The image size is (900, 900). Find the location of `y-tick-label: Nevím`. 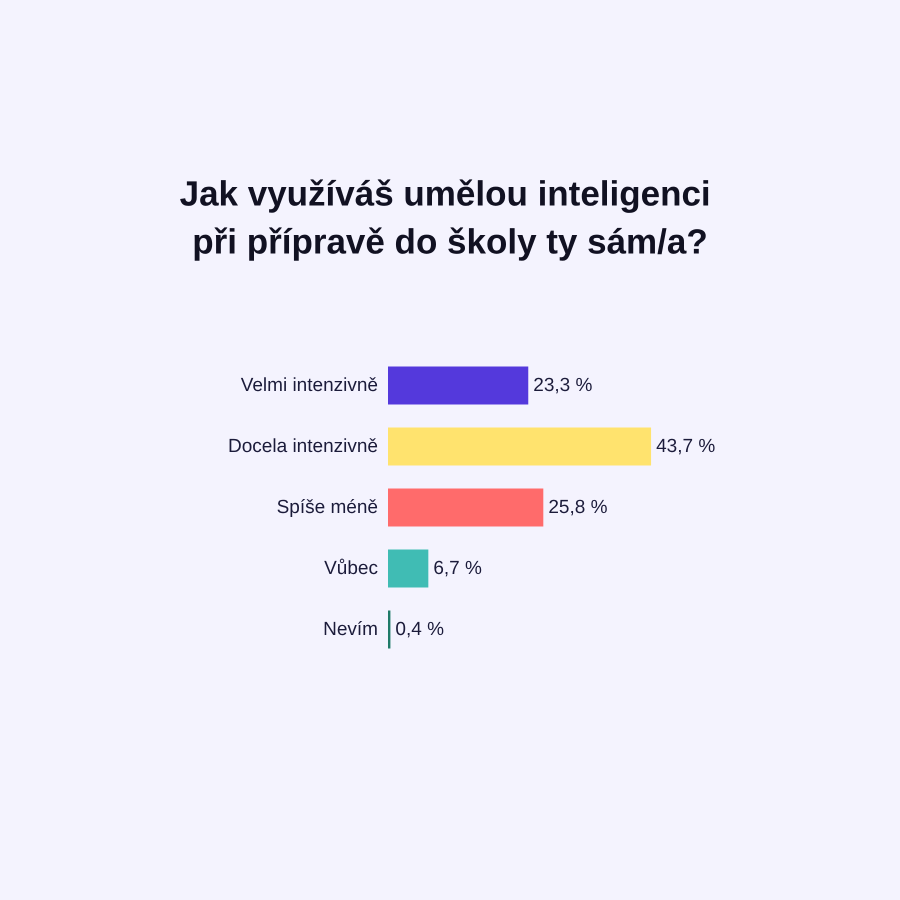

y-tick-label: Nevím is located at coordinates (350, 629).